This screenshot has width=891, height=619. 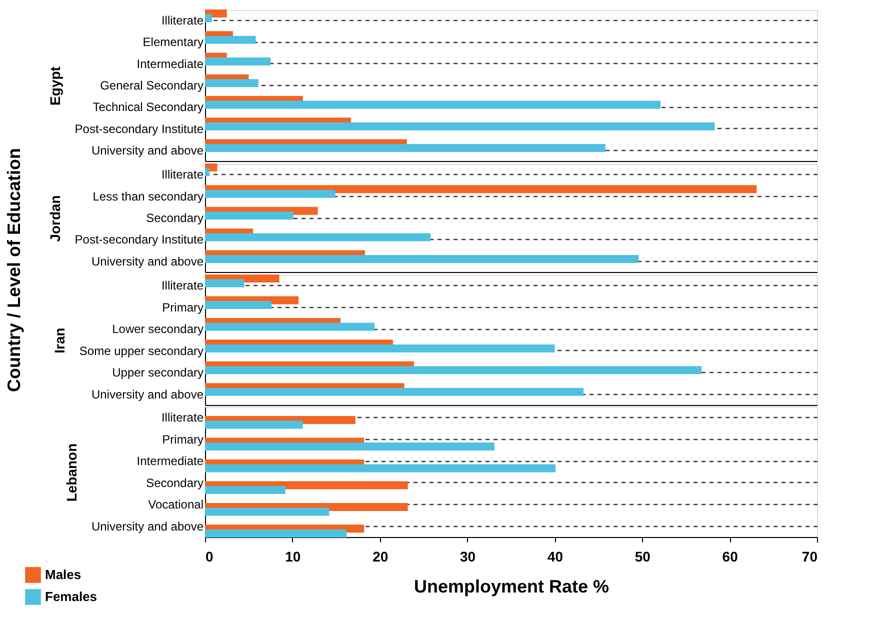 I want to click on x-tick-label: 40, so click(x=555, y=556).